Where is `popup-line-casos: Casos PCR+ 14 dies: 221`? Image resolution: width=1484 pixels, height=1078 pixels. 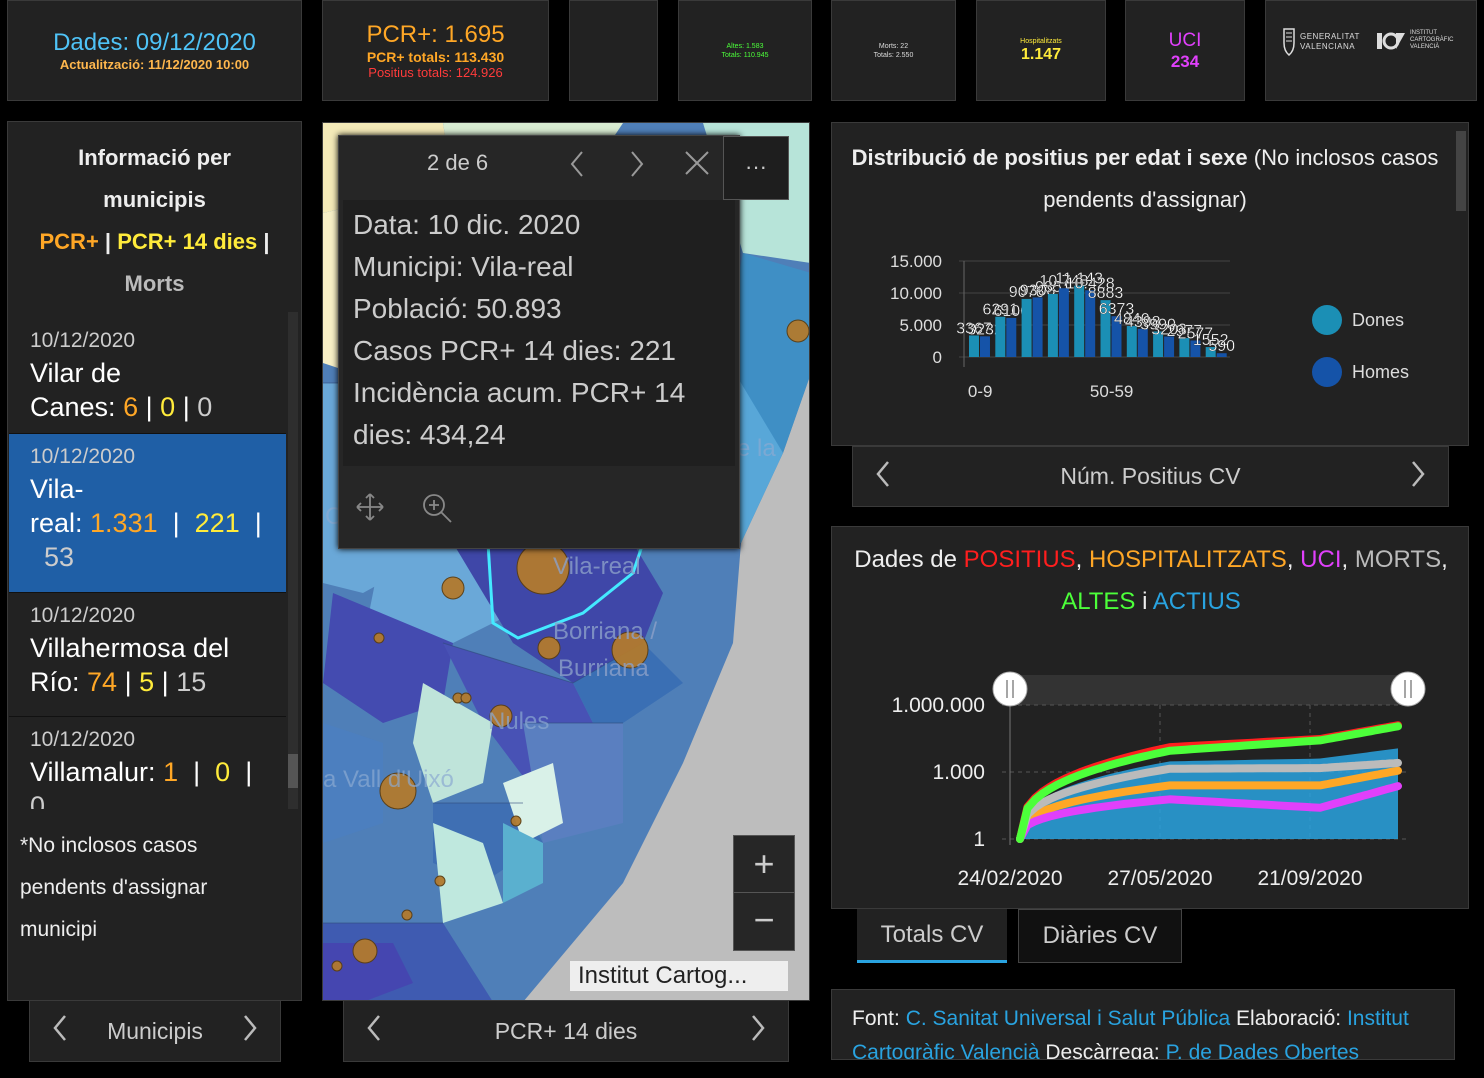
popup-line-casos: Casos PCR+ 14 dies: 221 is located at coordinates (514, 350).